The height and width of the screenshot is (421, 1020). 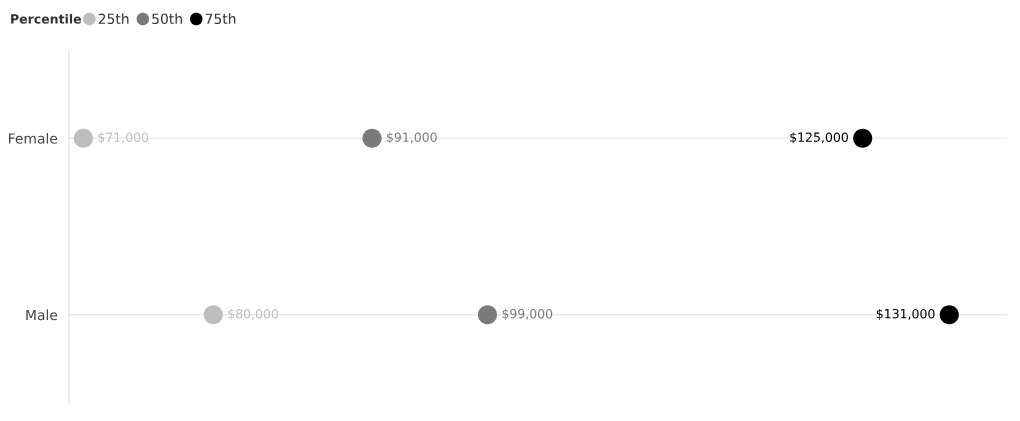 I want to click on legend-label: 50th, so click(x=167, y=19).